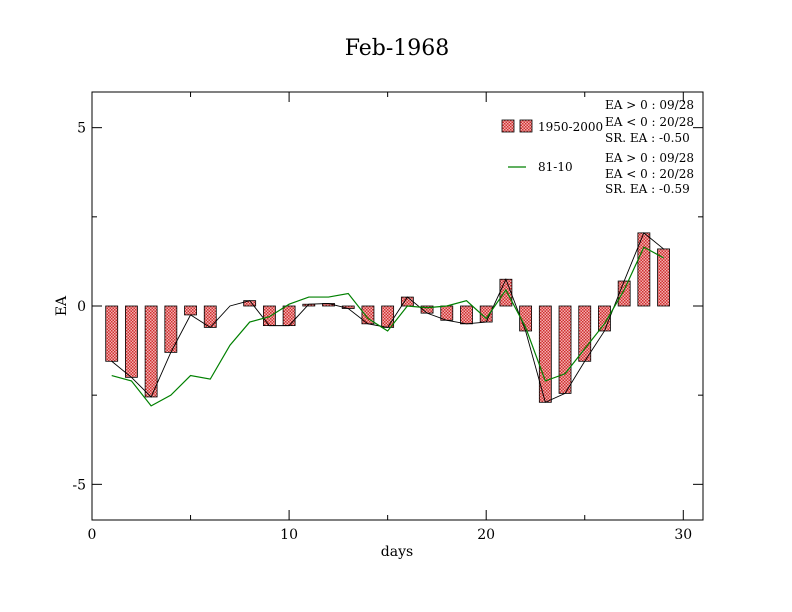  I want to click on legend-stat-2-3: SR. EA : -0.59, so click(647, 189).